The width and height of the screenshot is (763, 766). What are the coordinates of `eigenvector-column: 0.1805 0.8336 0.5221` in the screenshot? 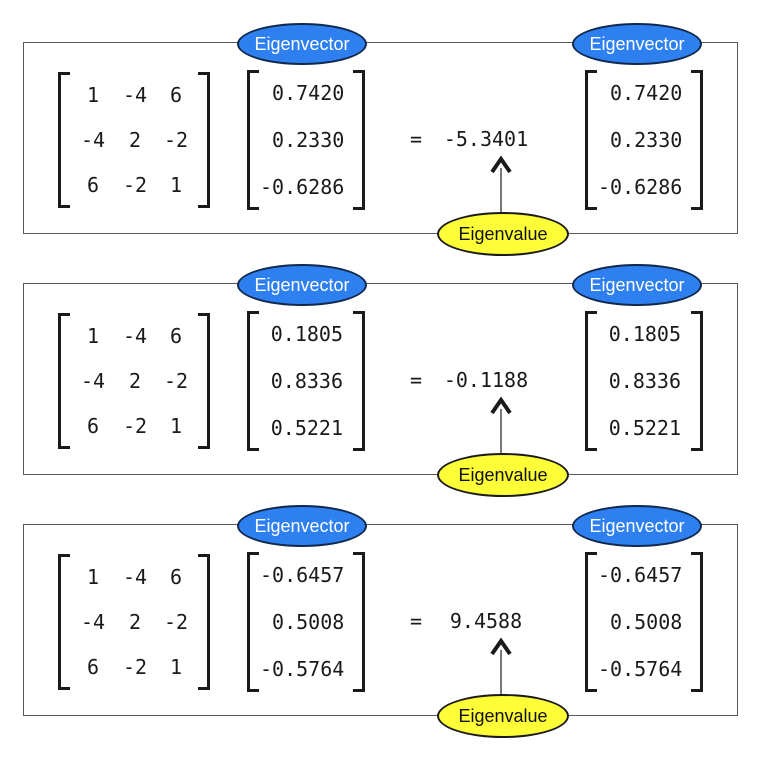 It's located at (306, 381).